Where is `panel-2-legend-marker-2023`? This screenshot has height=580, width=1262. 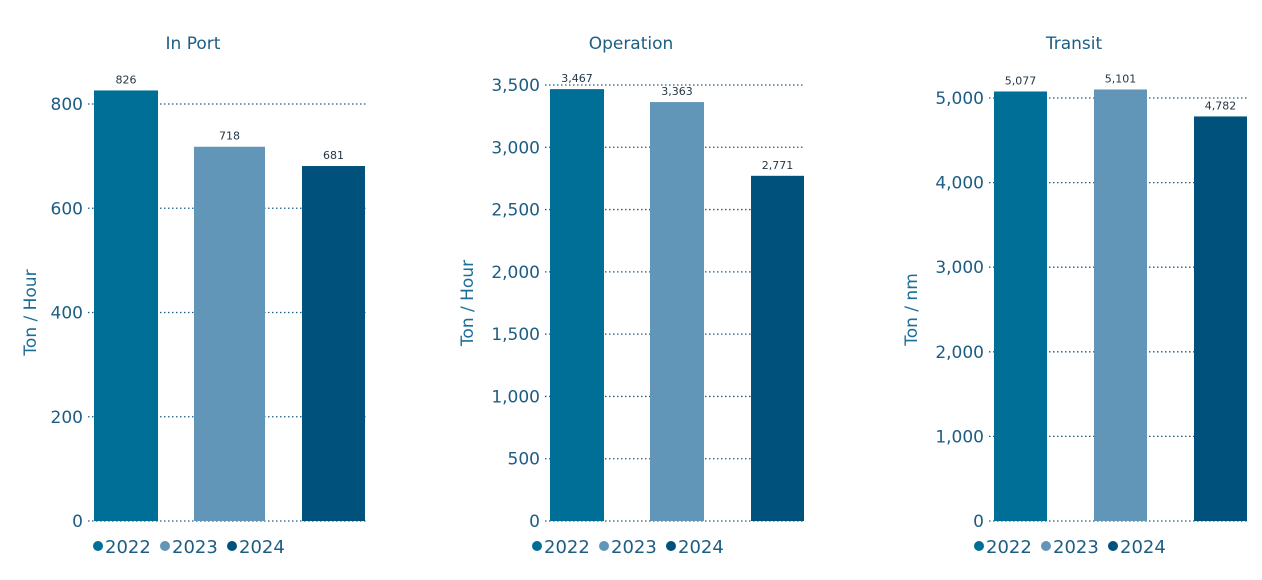
panel-2-legend-marker-2023 is located at coordinates (604, 546).